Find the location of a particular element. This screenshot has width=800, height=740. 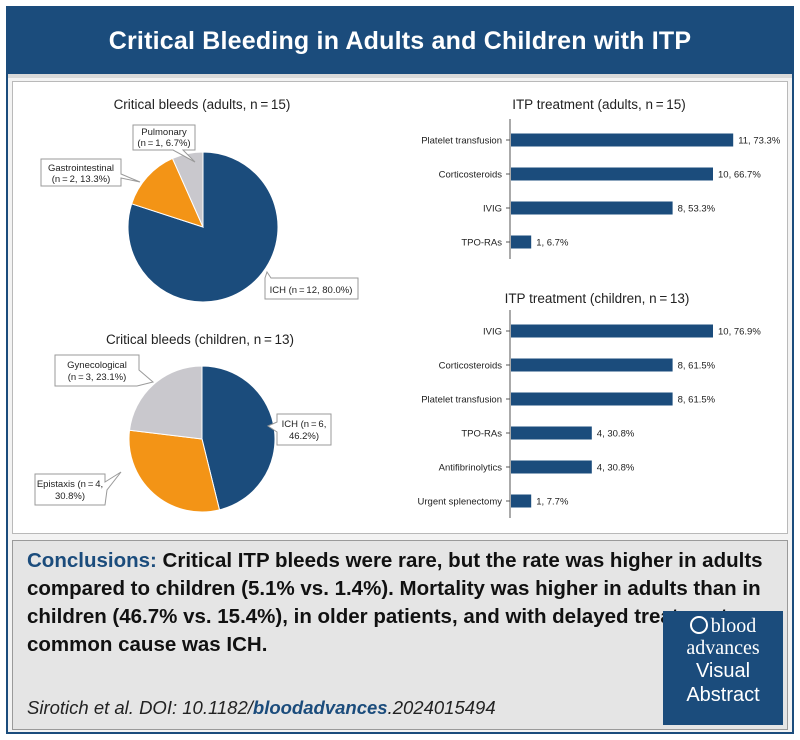

citation-prefix: Sirotich et al. DOI: 10.1182/ is located at coordinates (140, 707).